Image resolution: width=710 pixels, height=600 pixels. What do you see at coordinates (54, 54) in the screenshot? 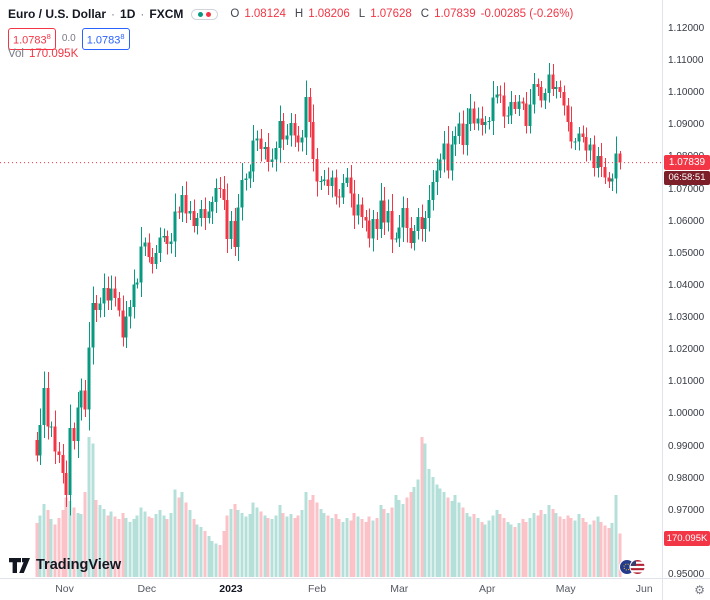
I see `volume-value: 170.095K` at bounding box center [54, 54].